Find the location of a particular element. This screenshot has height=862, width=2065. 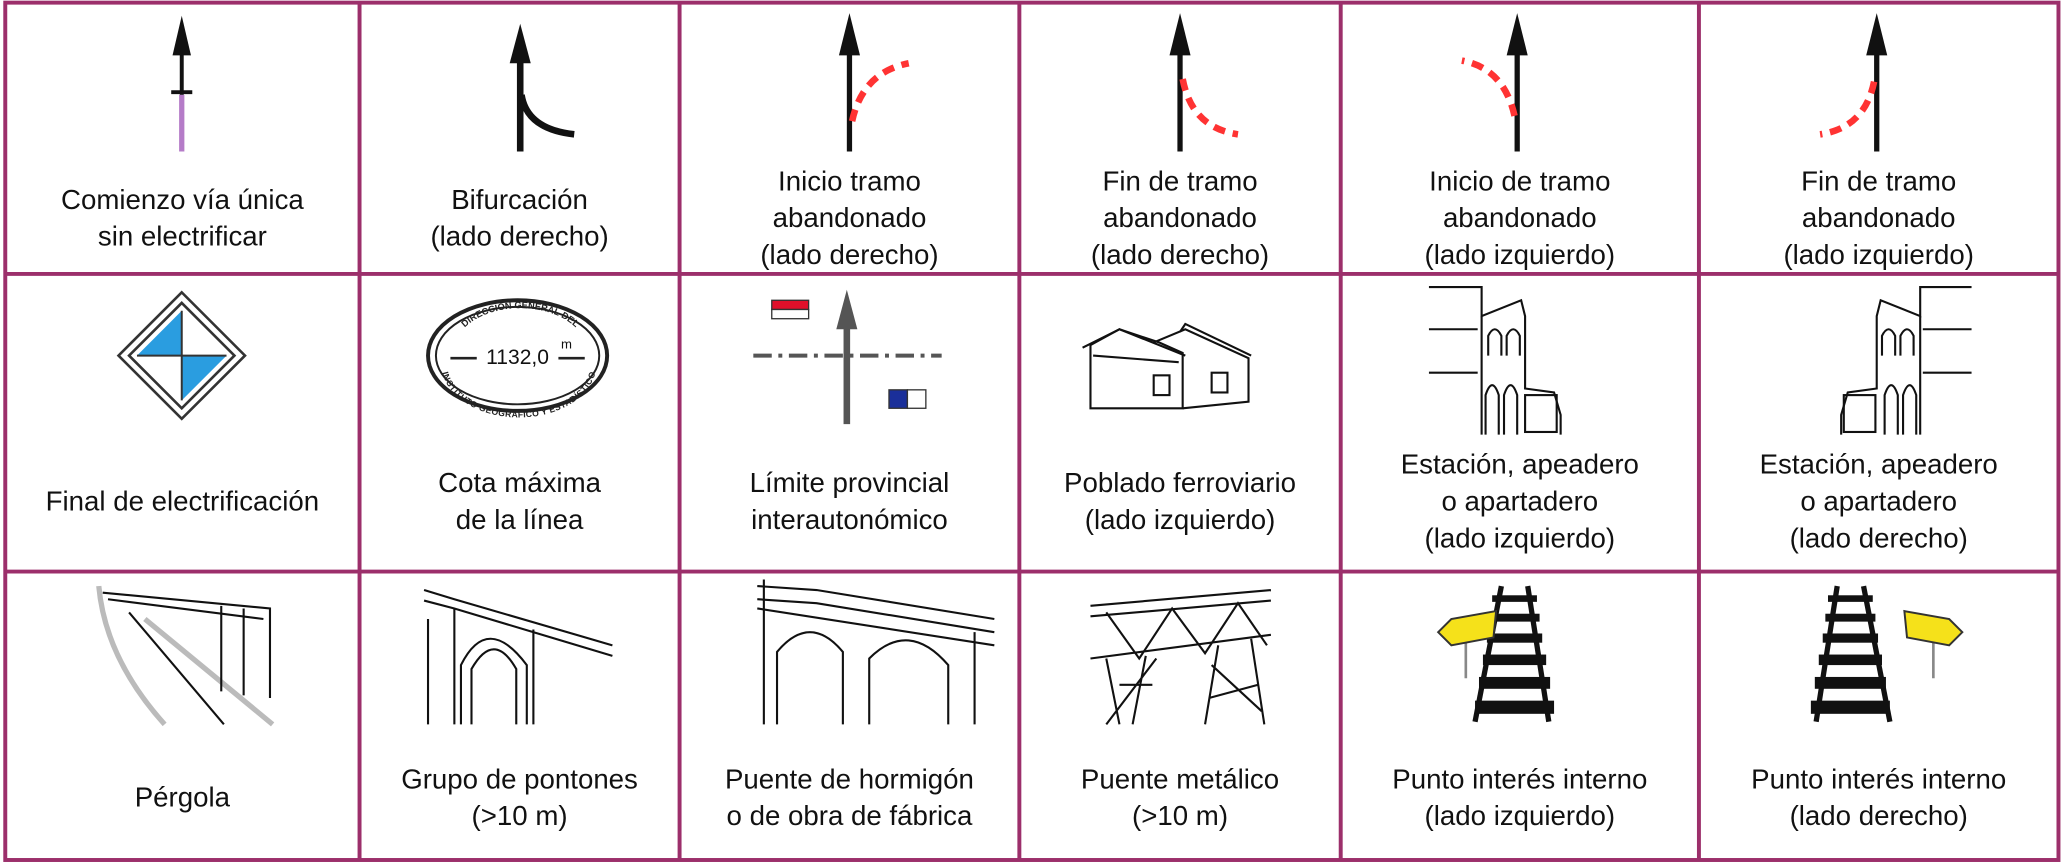

cell-label: Bifurcación is located at coordinates (519, 199).